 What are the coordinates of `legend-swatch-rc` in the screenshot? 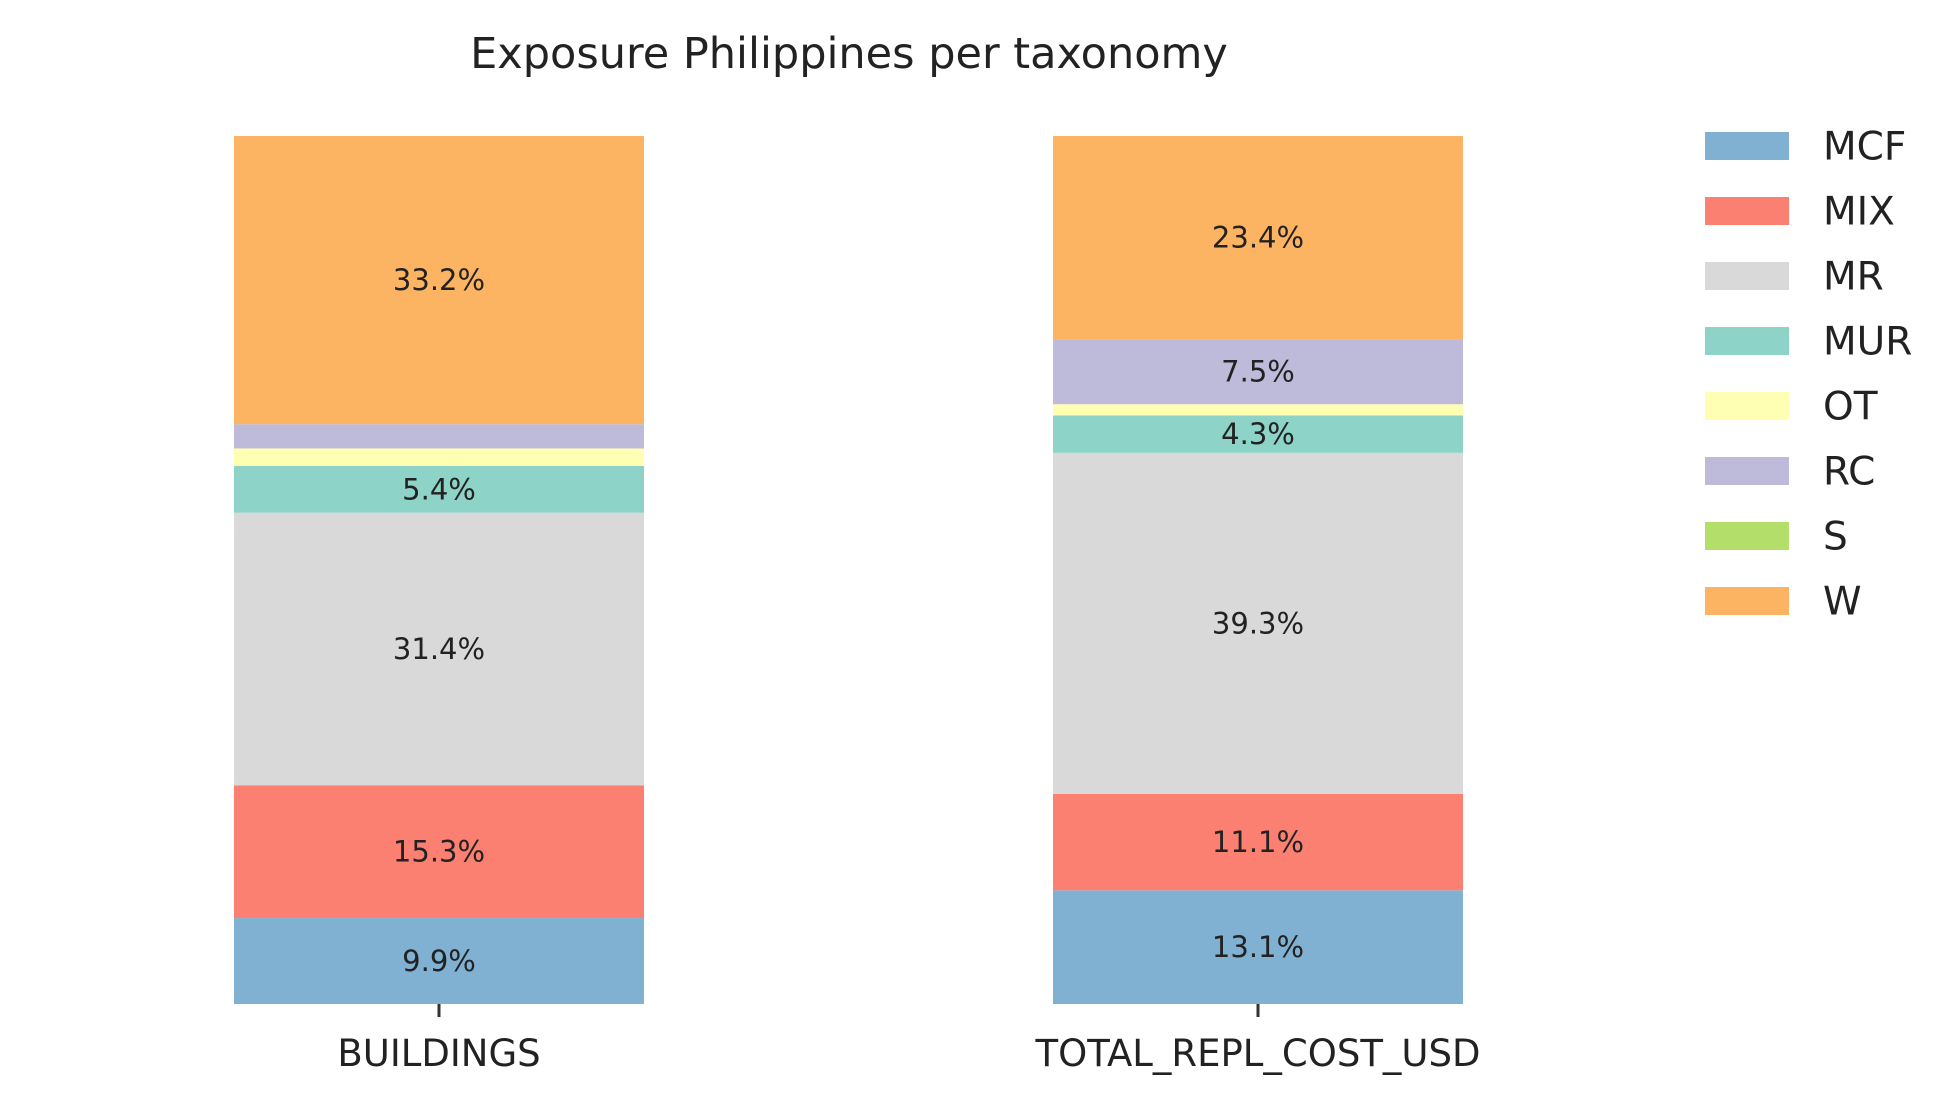 It's located at (1747, 471).